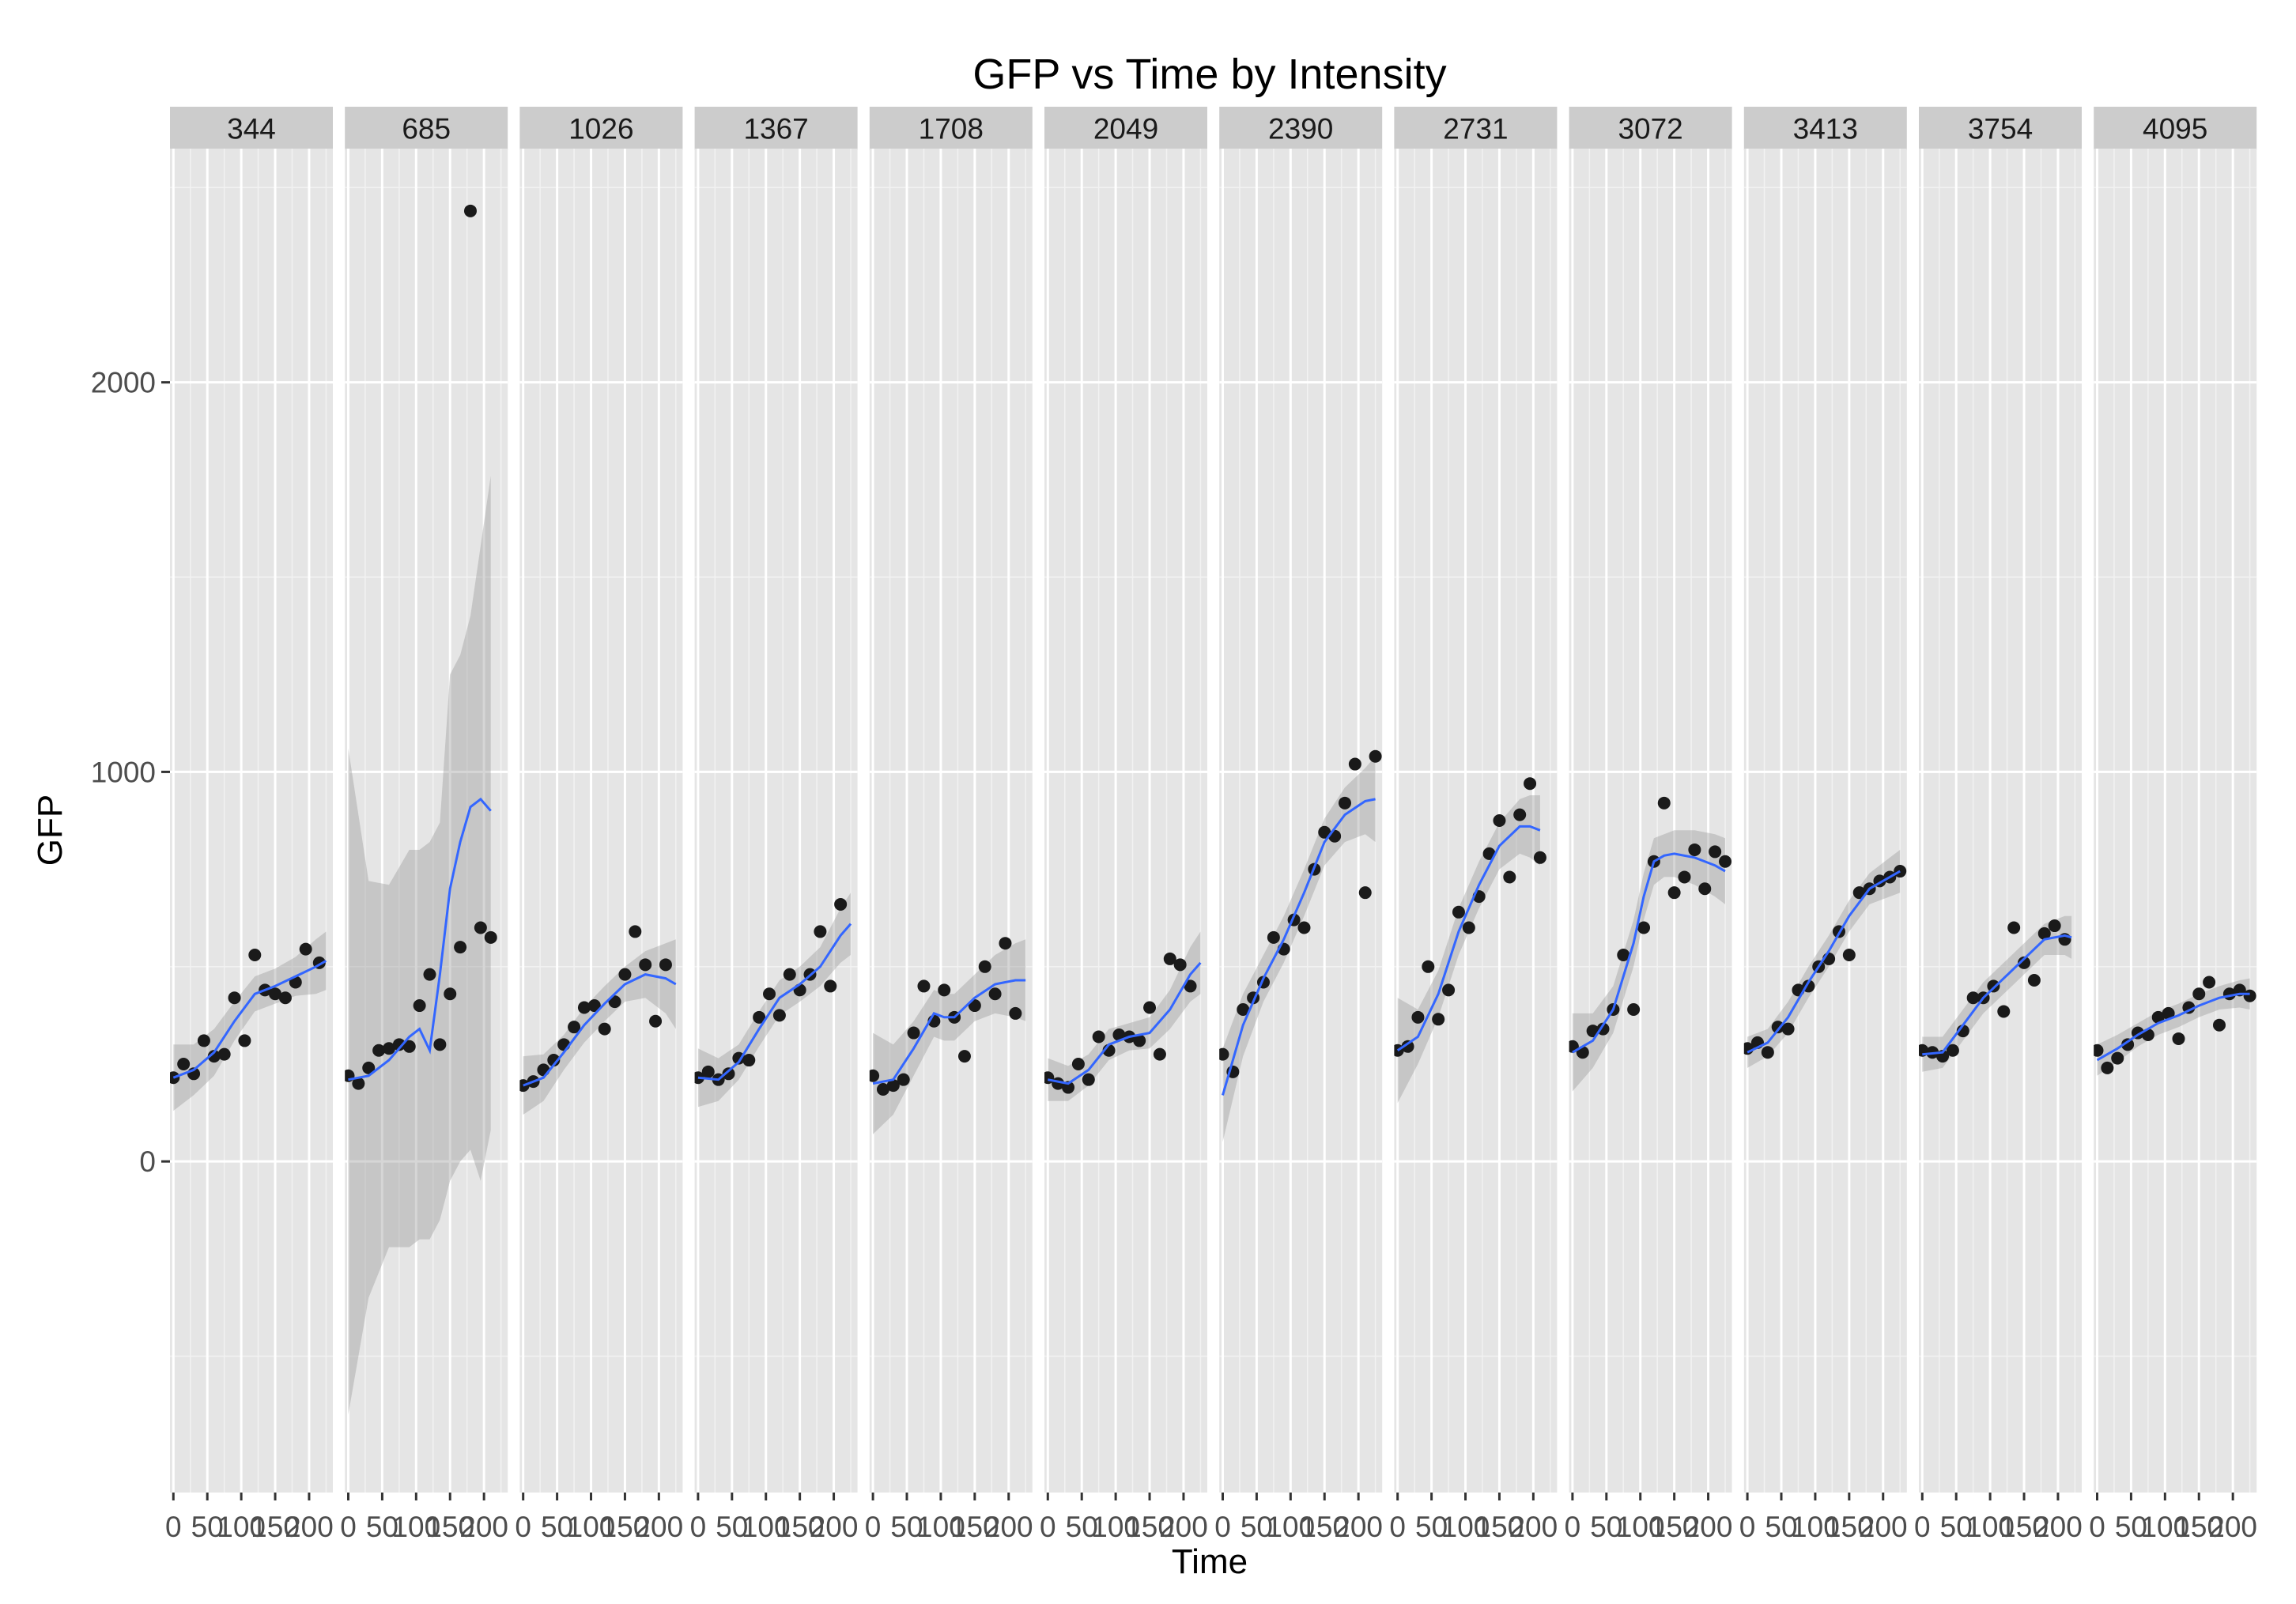 The image size is (2296, 1604). I want to click on facet-strip-label: 1026, so click(600, 129).